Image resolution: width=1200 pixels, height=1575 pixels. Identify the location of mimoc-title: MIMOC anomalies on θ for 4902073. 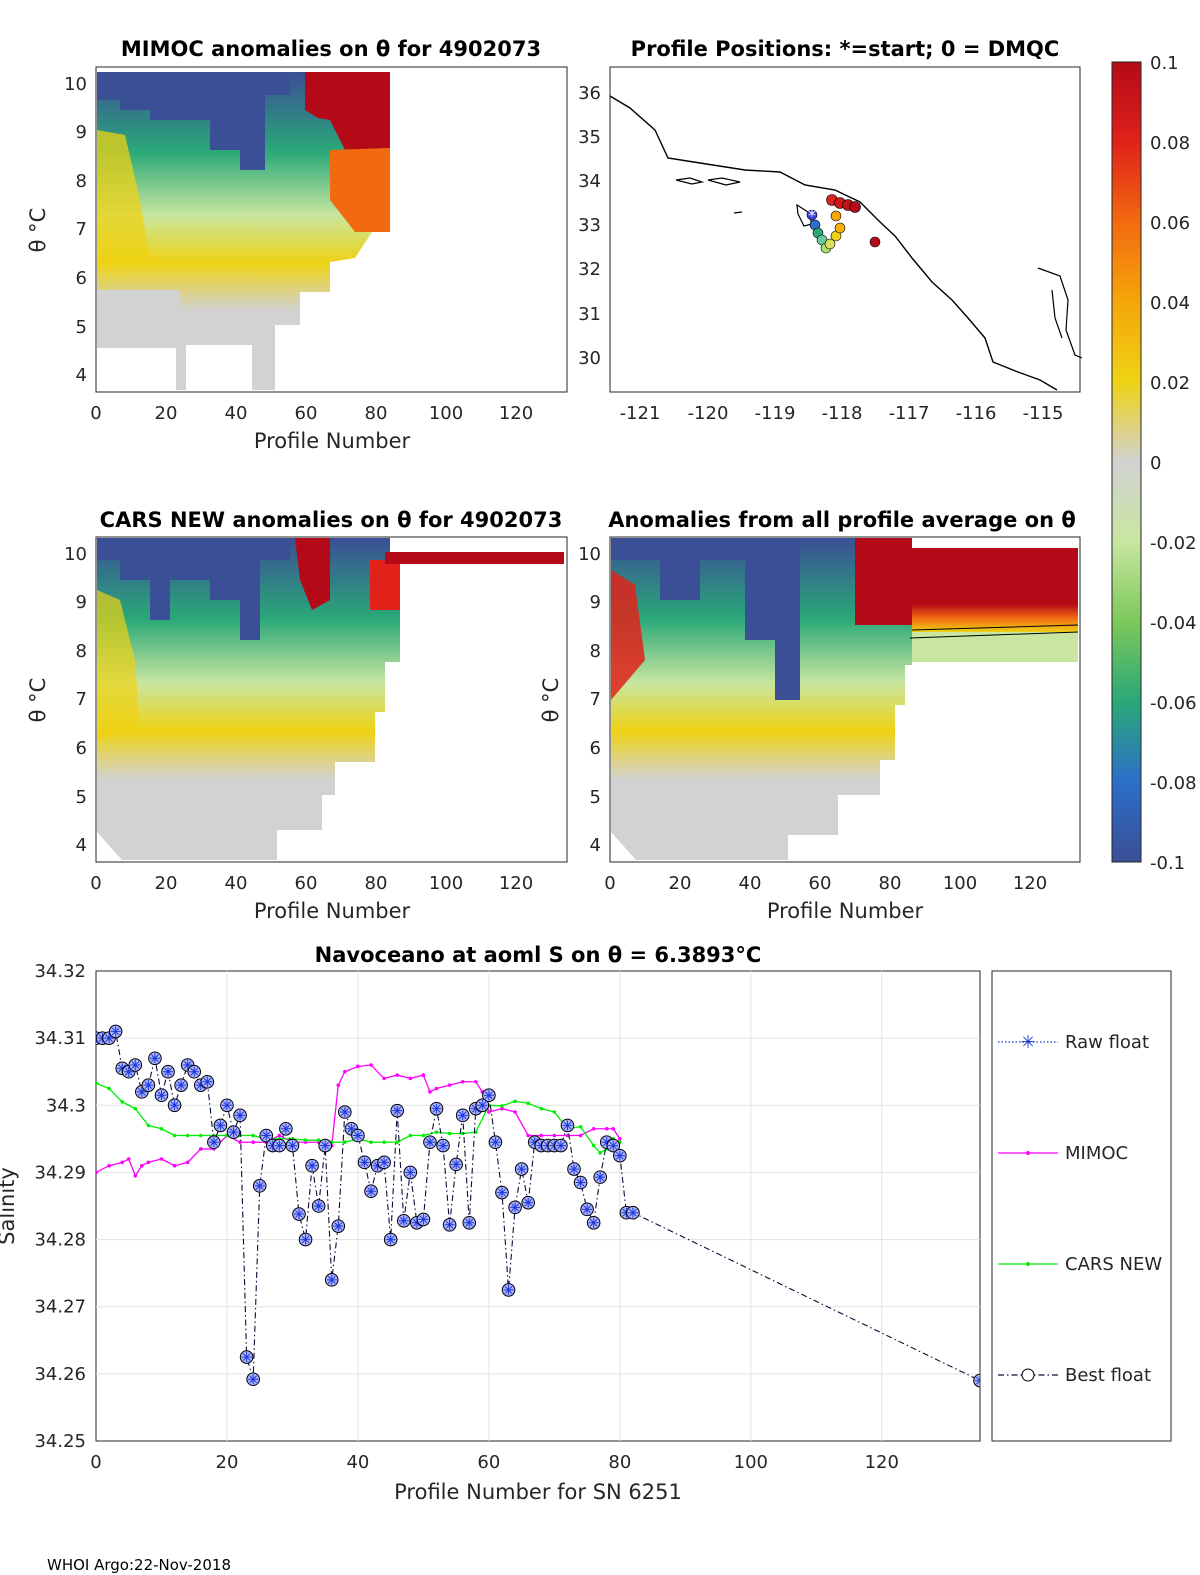
(331, 49).